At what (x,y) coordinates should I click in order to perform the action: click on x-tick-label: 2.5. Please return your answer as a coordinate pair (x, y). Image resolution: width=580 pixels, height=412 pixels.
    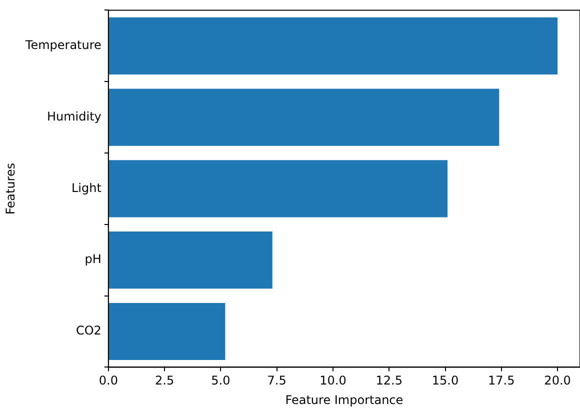
    Looking at the image, I should click on (164, 381).